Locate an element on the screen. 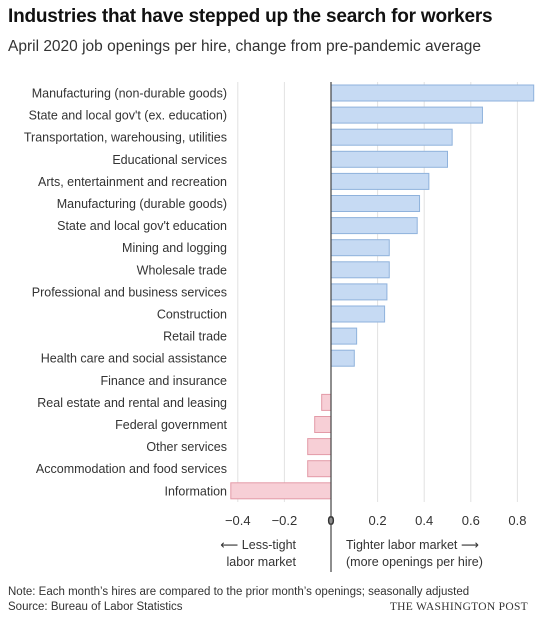 The height and width of the screenshot is (627, 540). category-label: State and local gov't education is located at coordinates (142, 226).